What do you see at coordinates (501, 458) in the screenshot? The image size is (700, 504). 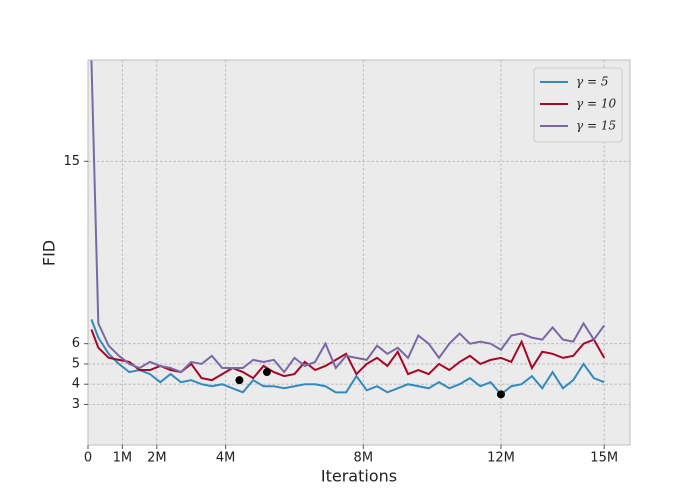 I see `x-tick-label: 12M` at bounding box center [501, 458].